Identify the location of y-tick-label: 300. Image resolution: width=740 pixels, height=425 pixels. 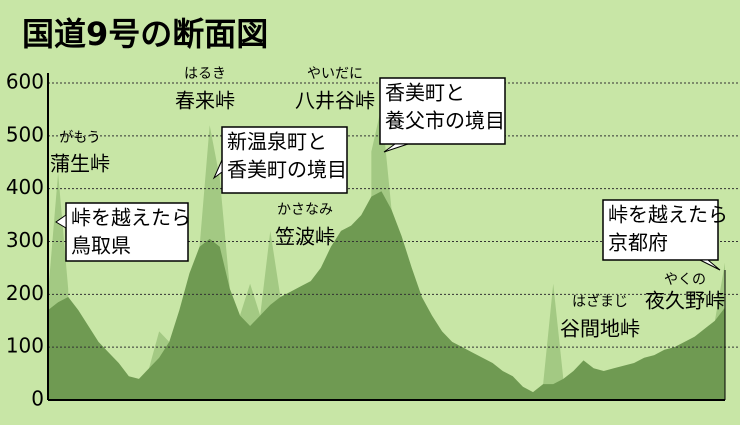
(25, 240).